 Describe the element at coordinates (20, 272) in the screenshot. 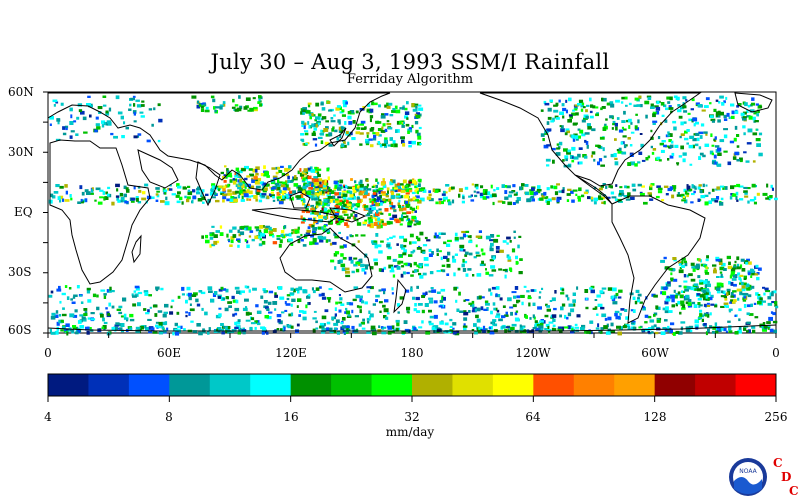

I see `lat-label-30s: 30S` at that location.